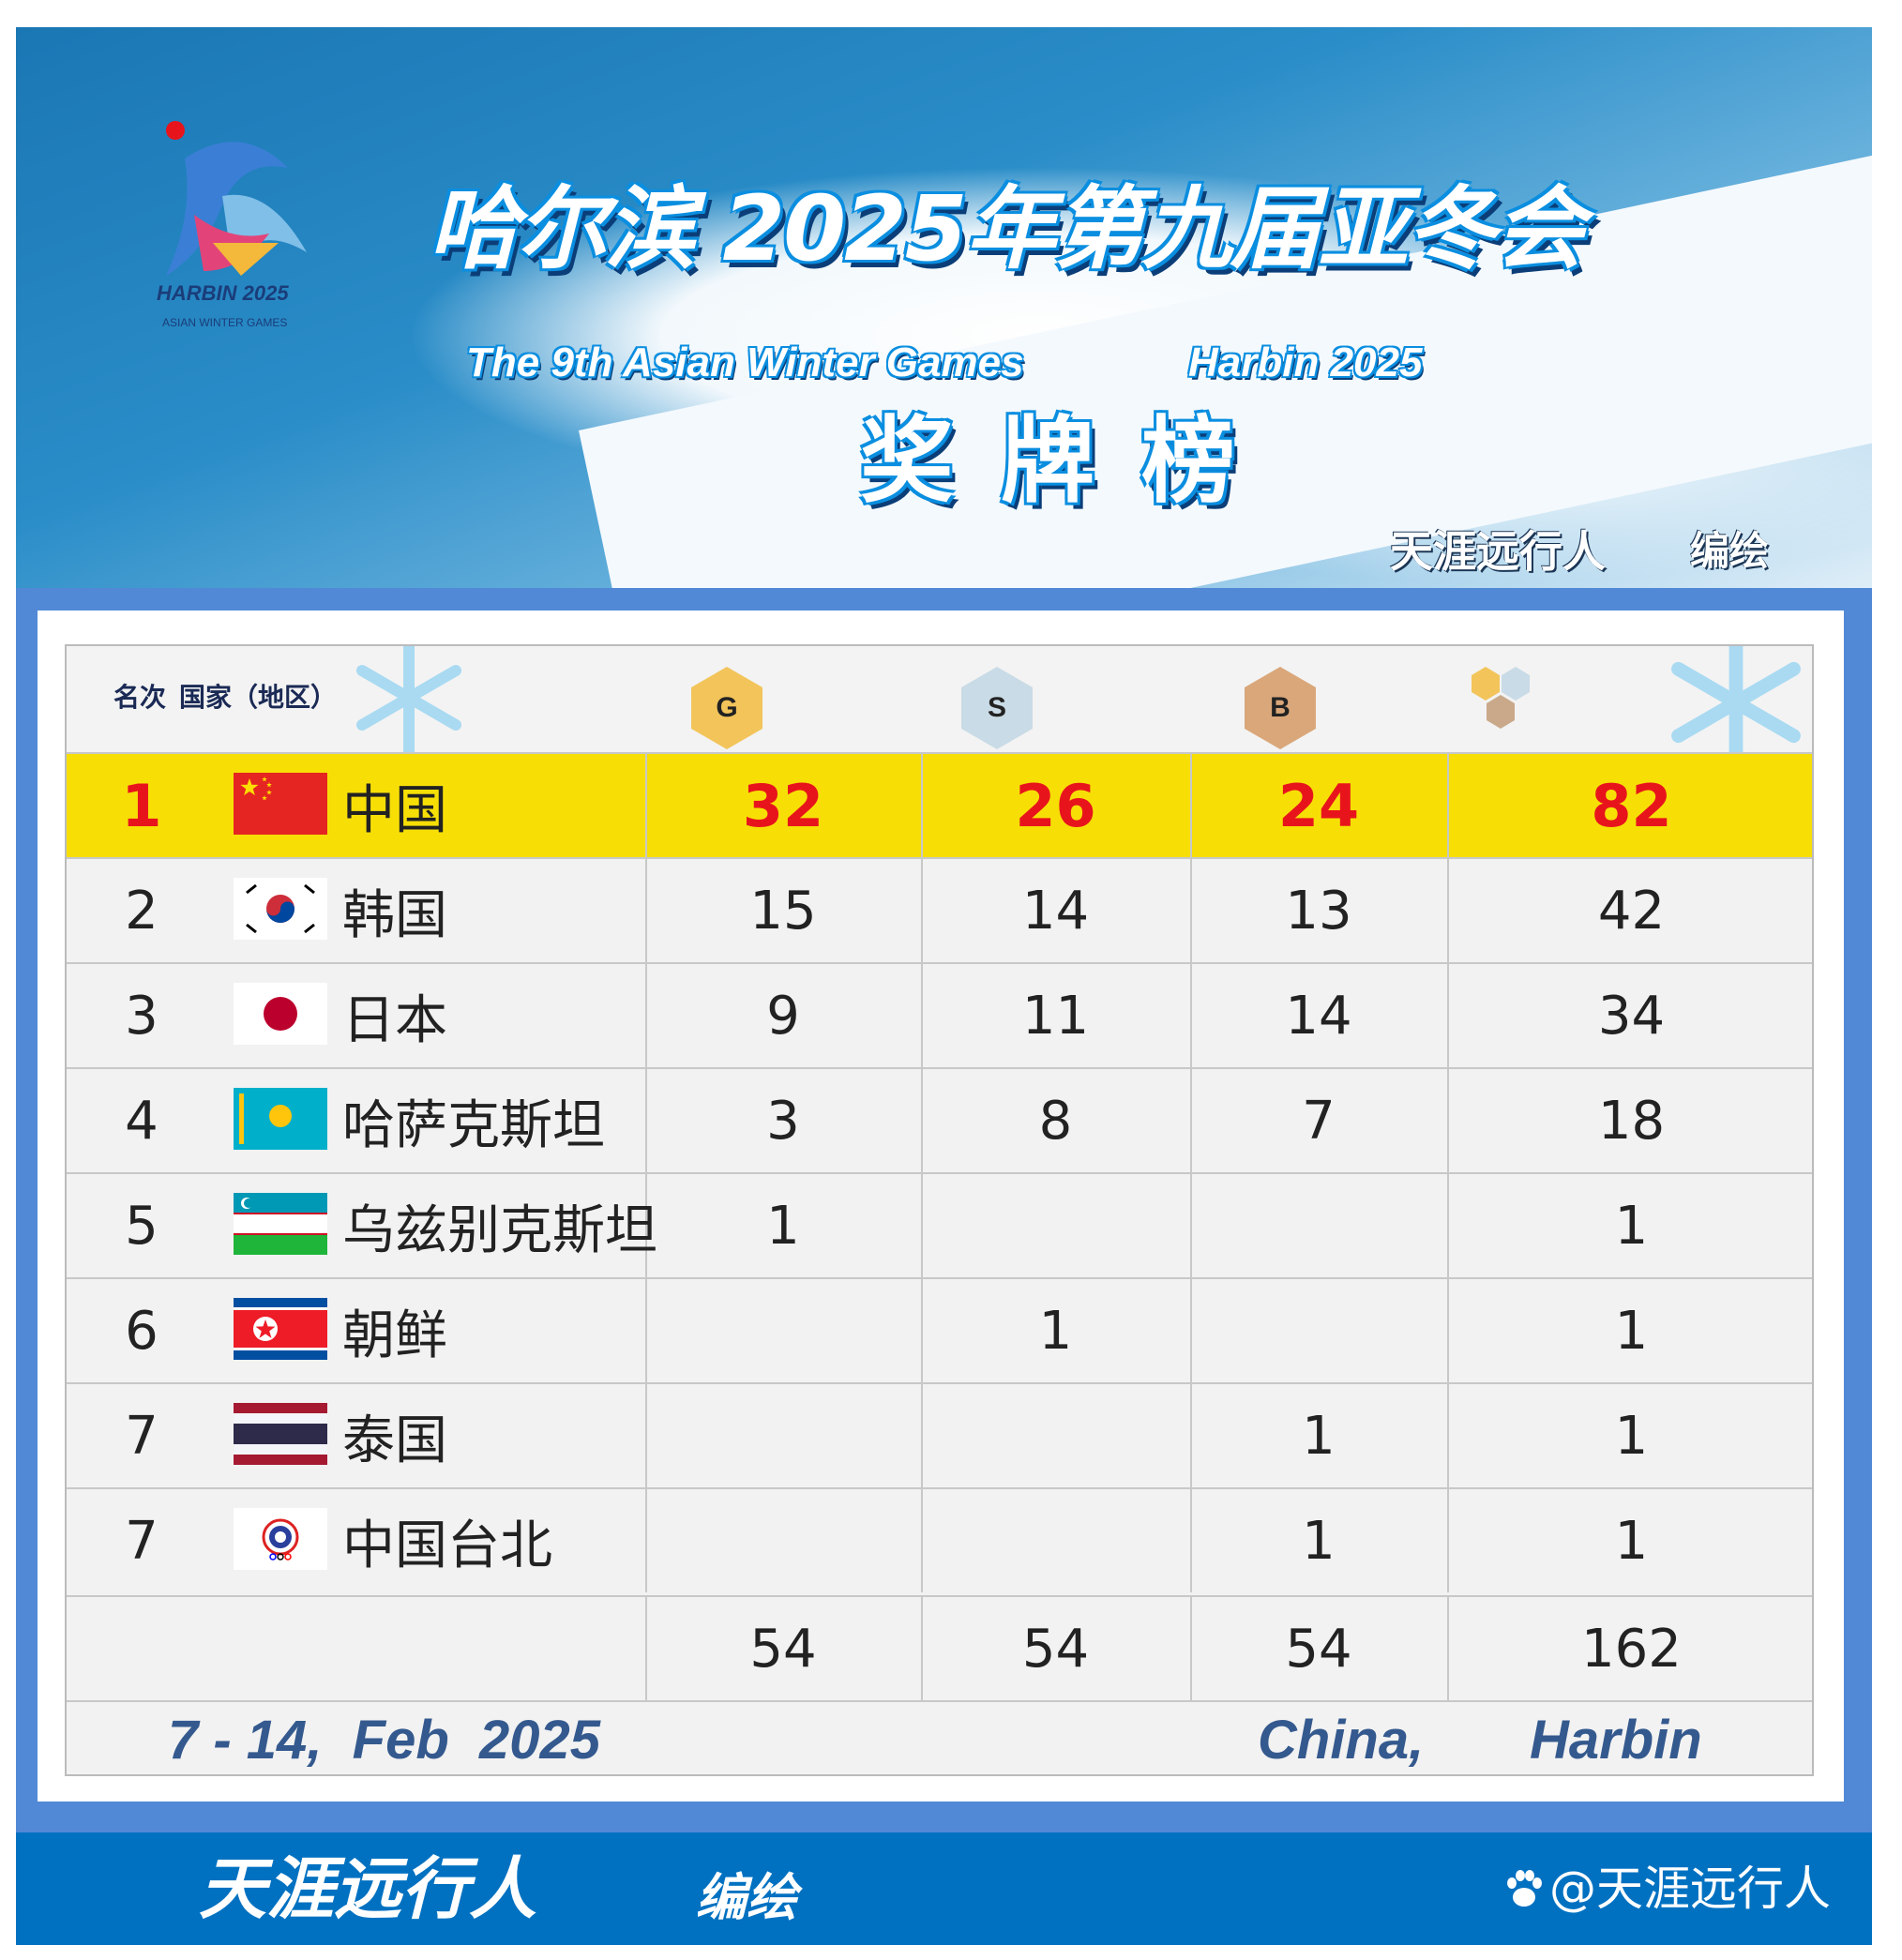 The width and height of the screenshot is (1902, 1960). I want to click on table-footer: 7 - 14, Feb 2025 China, Harbin, so click(940, 1739).